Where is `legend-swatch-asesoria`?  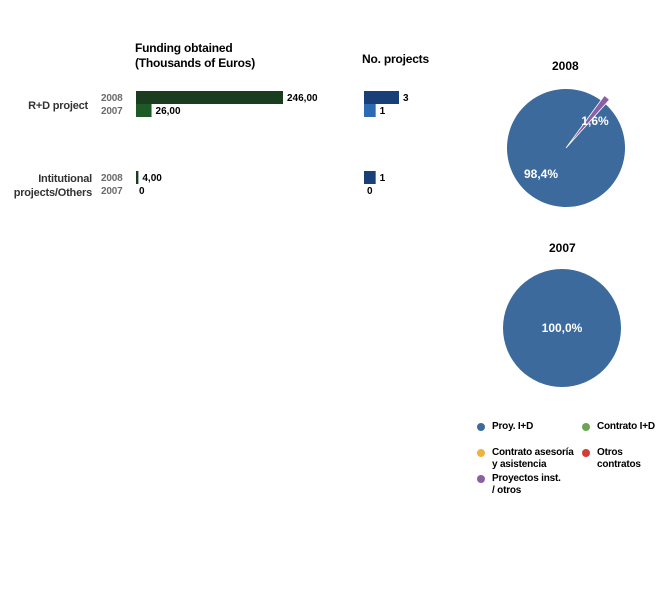
legend-swatch-asesoria is located at coordinates (481, 453).